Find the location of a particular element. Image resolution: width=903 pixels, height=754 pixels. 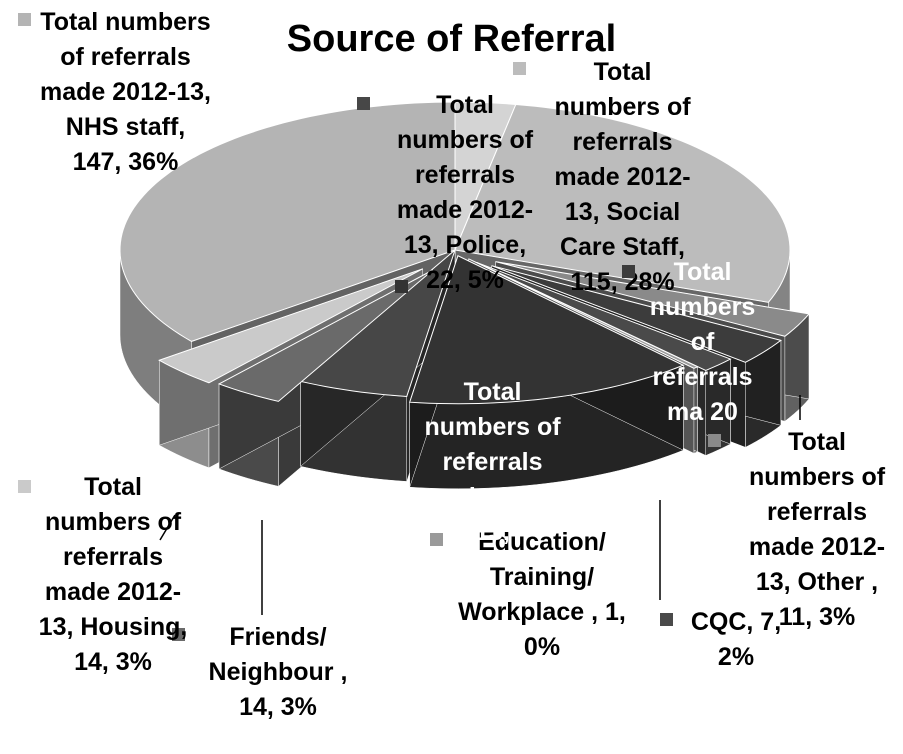

data-label: CQC, 7, 2% is located at coordinates (736, 639).